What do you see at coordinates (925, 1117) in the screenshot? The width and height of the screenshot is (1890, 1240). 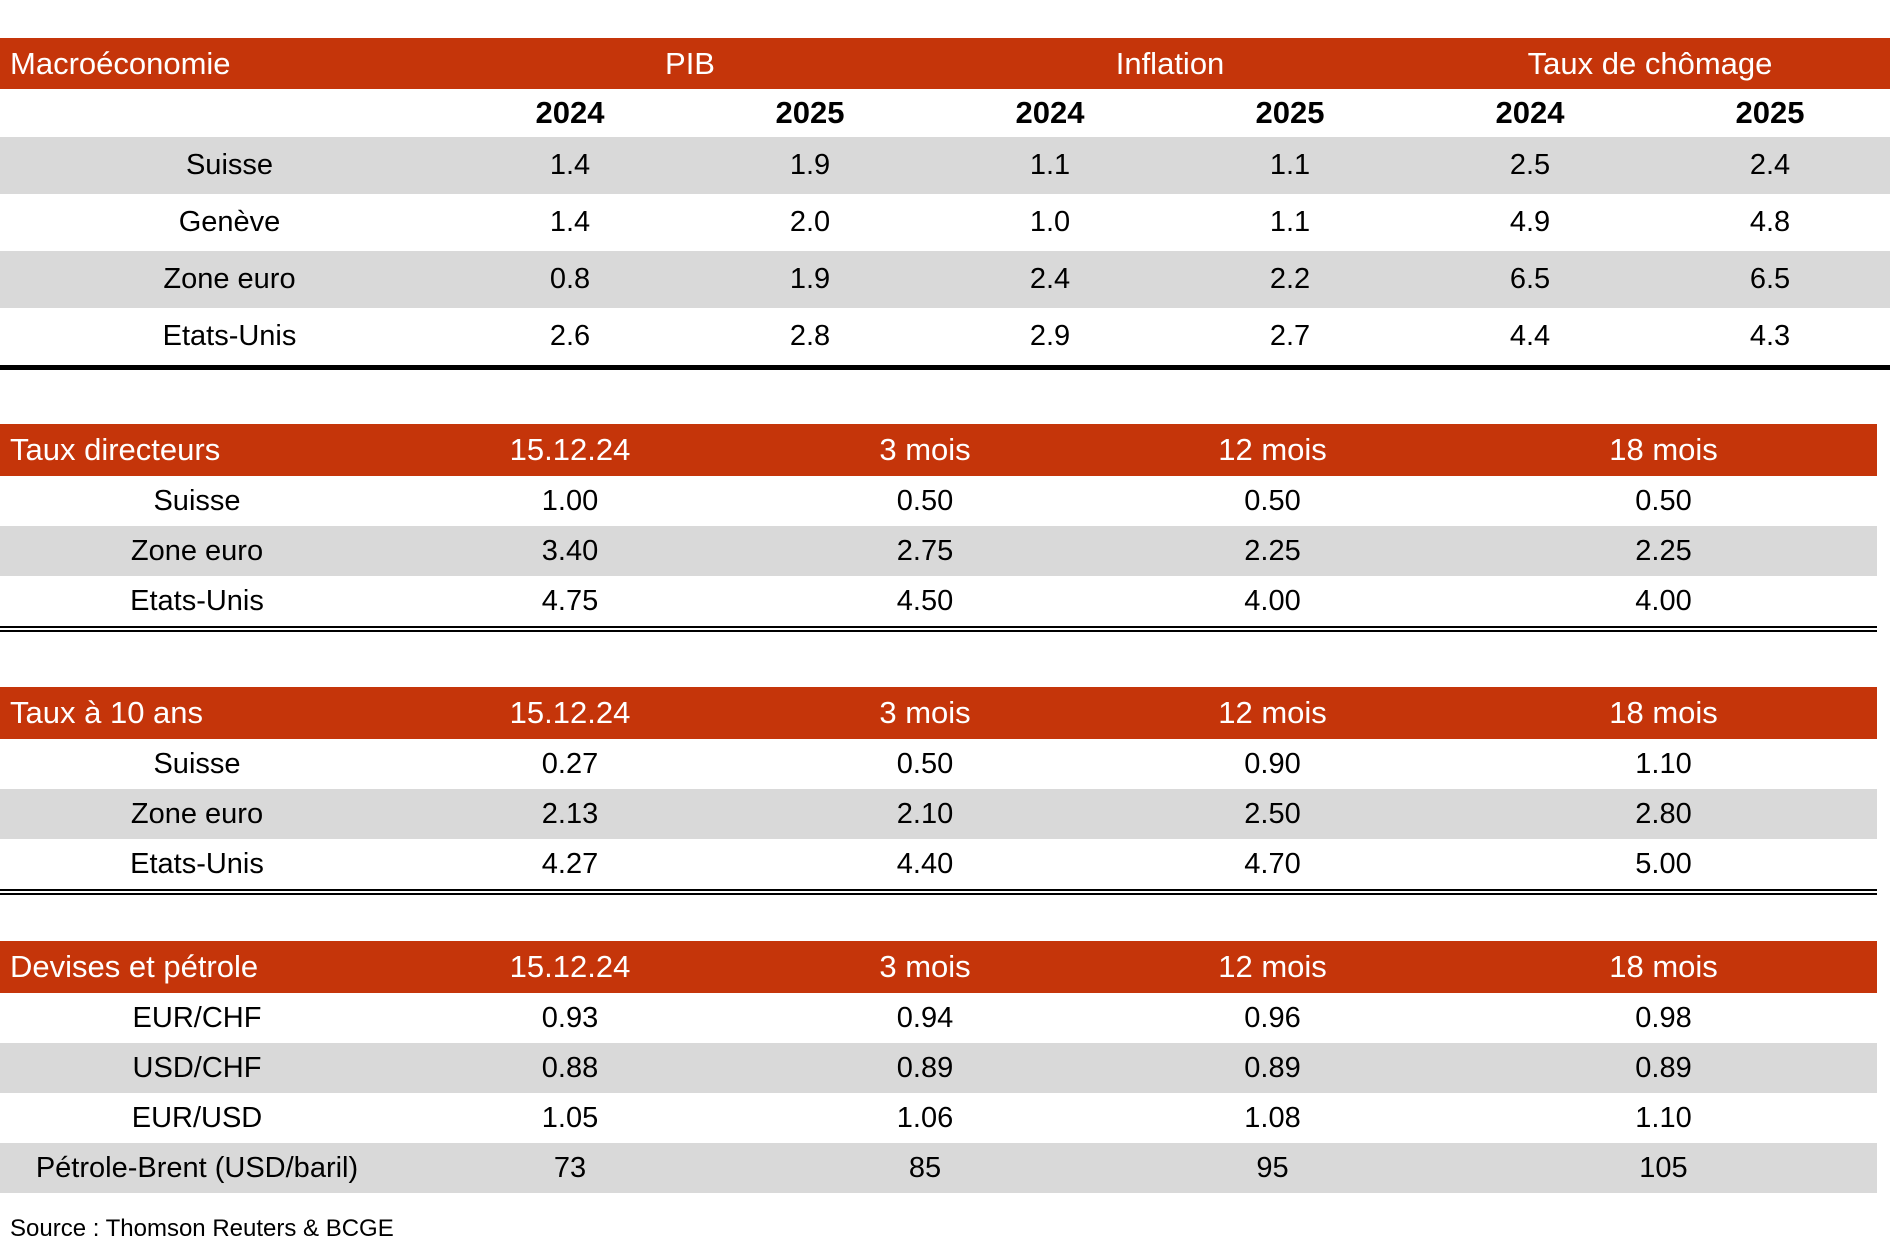 I see `value-cell: 1.06` at bounding box center [925, 1117].